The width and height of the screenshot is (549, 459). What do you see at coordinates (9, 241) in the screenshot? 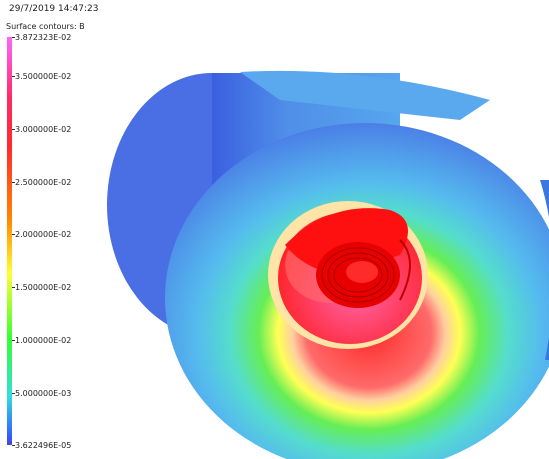
I see `colorbar` at bounding box center [9, 241].